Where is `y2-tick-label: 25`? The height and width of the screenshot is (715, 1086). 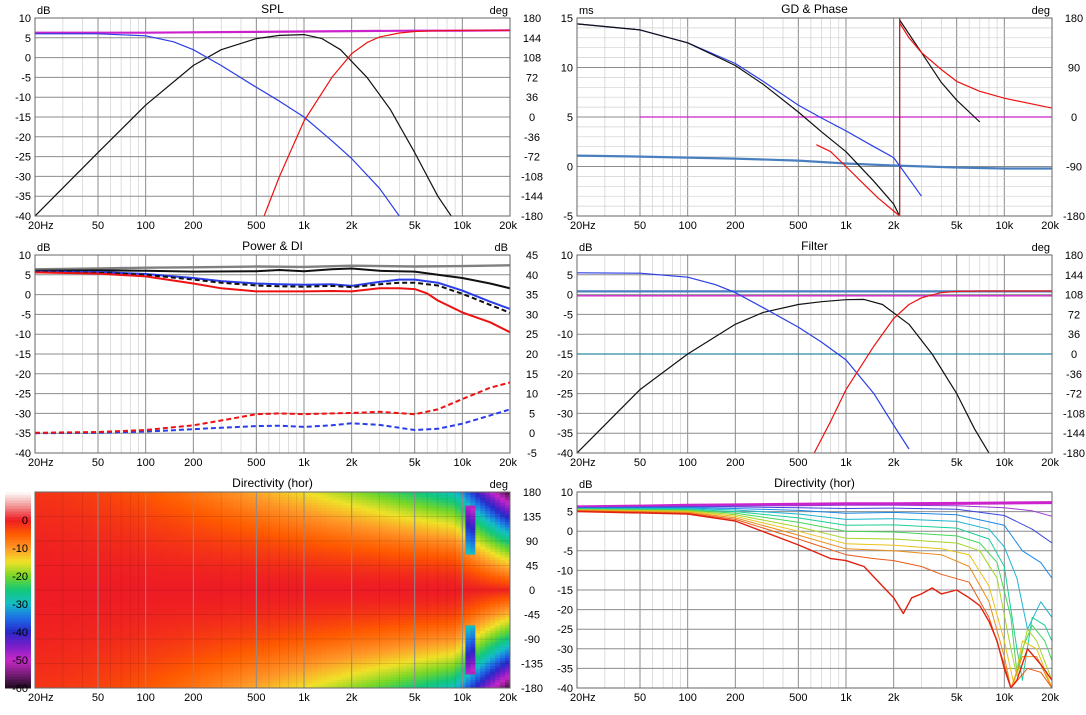
y2-tick-label: 25 is located at coordinates (532, 335).